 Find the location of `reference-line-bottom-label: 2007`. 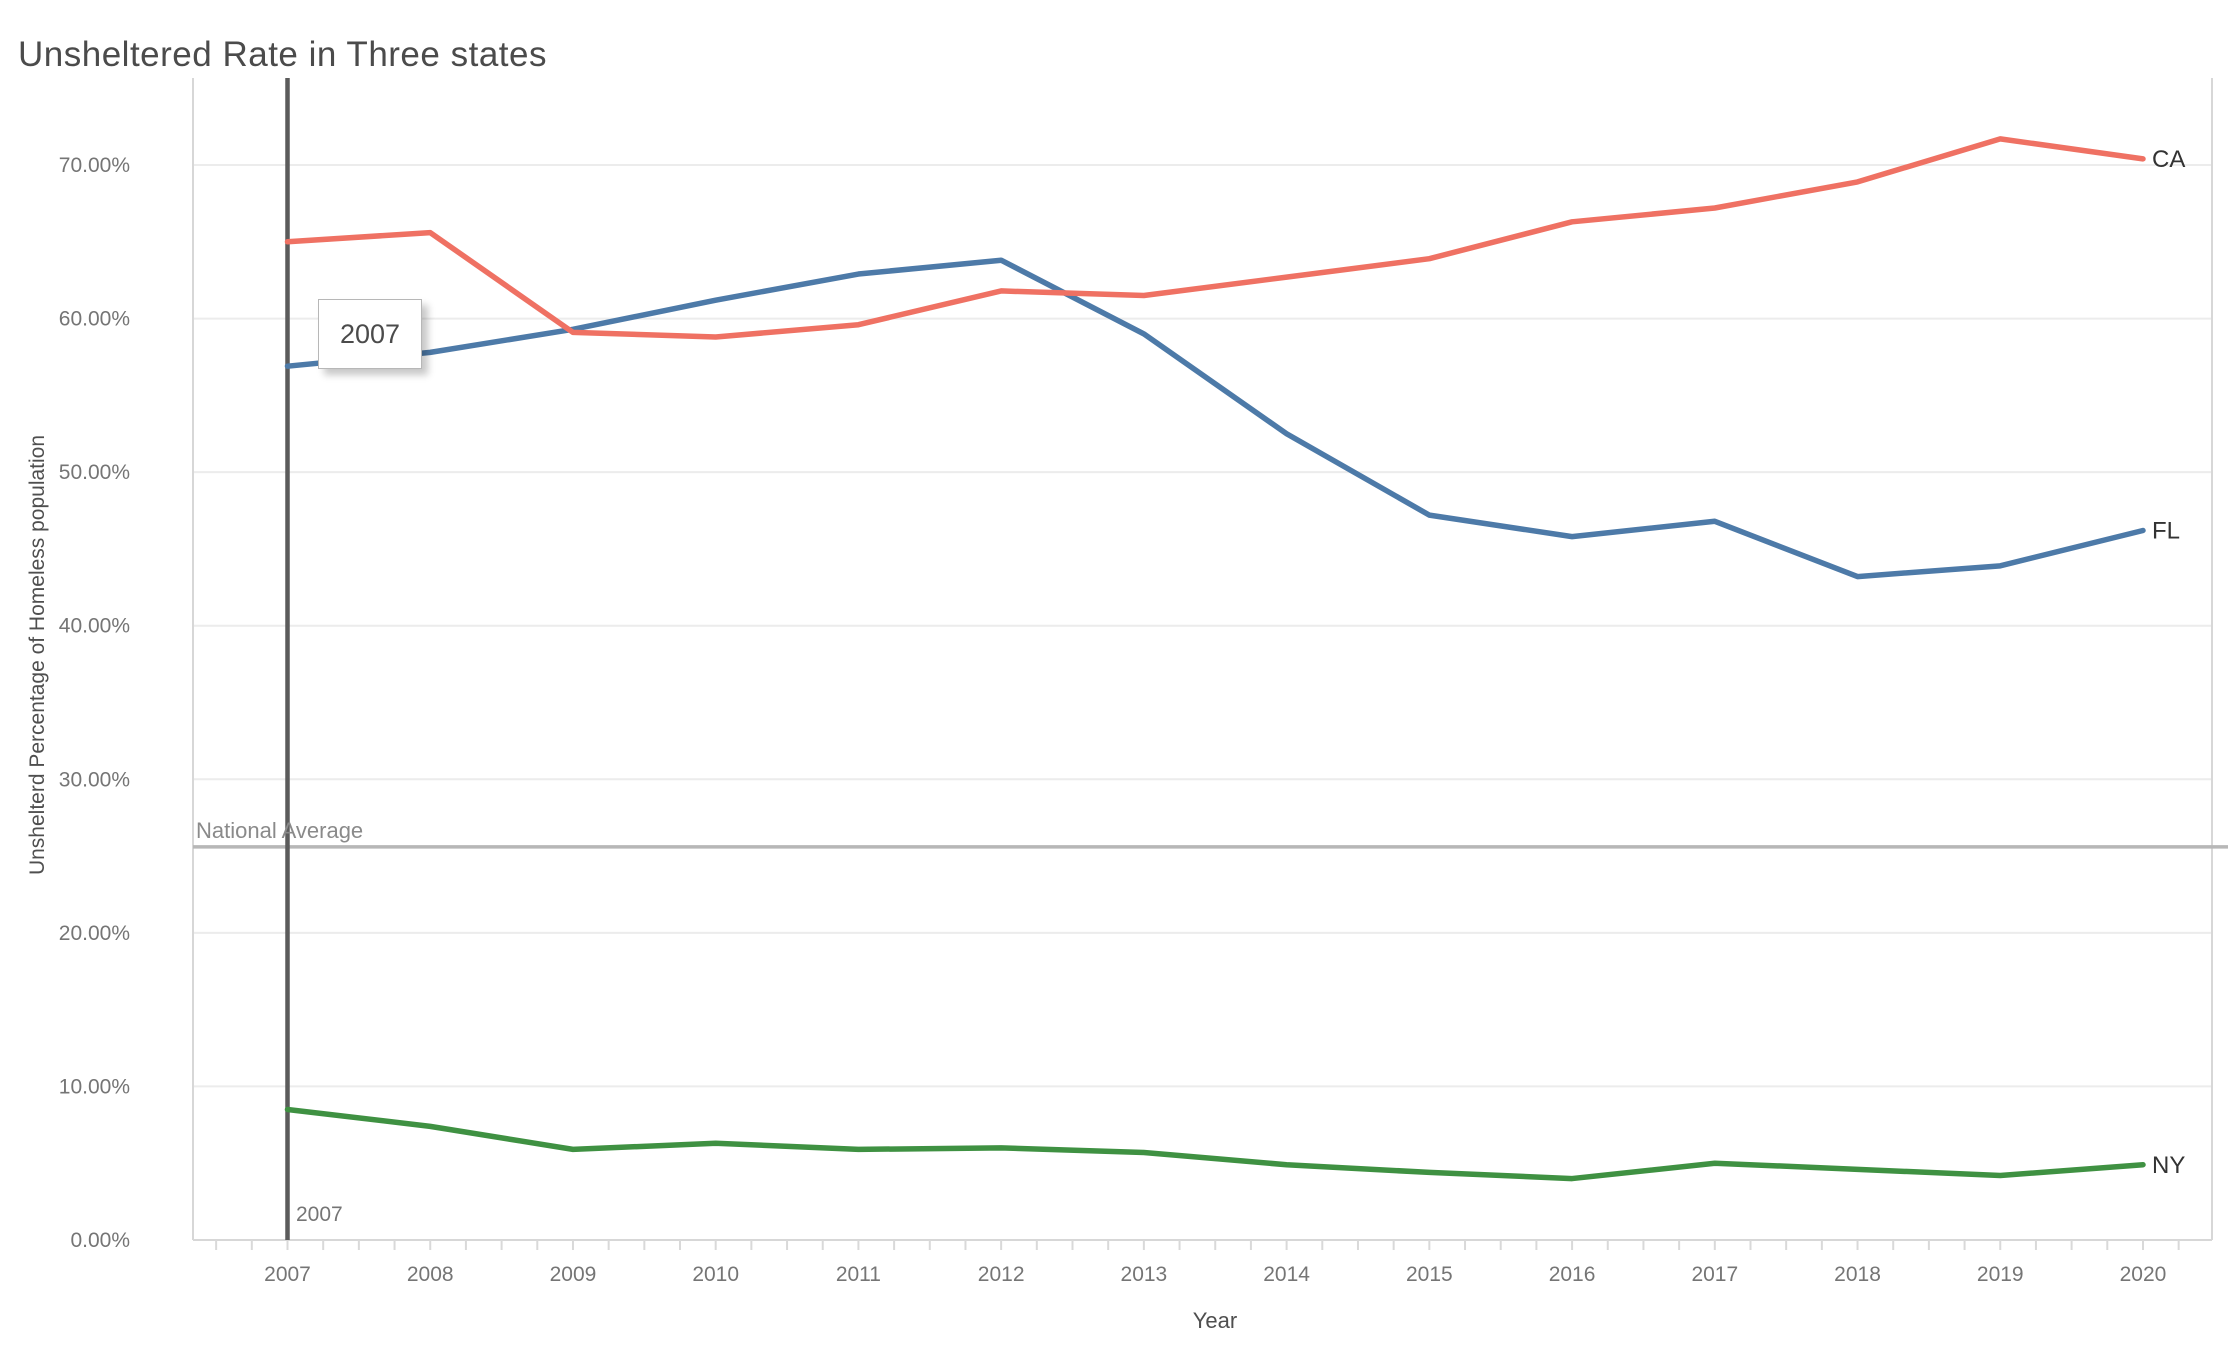

reference-line-bottom-label: 2007 is located at coordinates (319, 1214).